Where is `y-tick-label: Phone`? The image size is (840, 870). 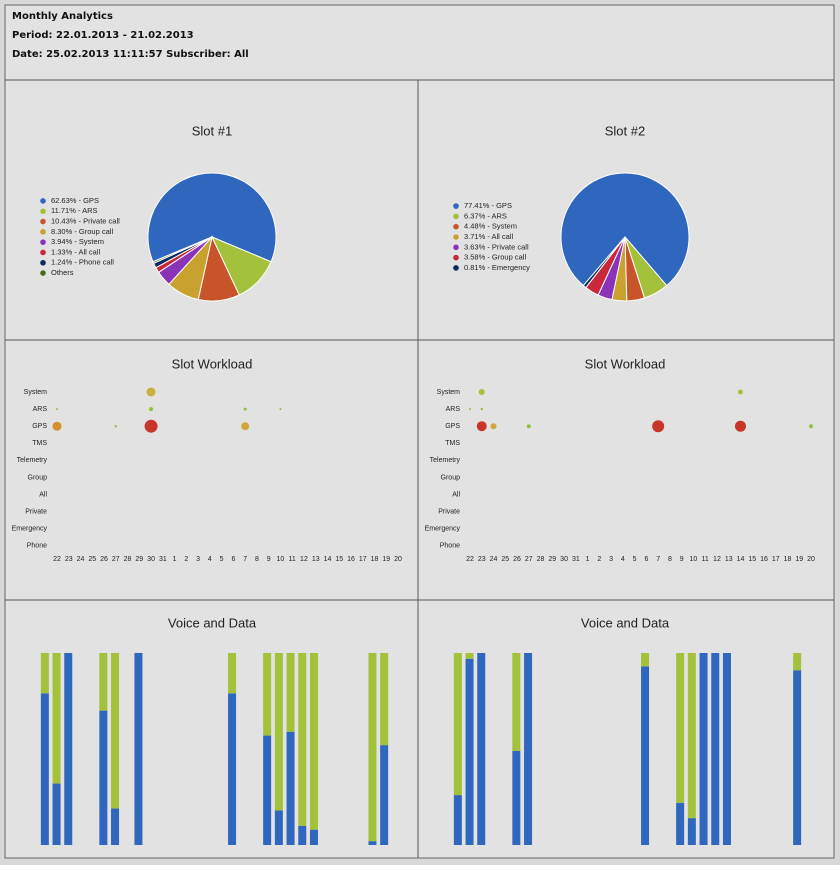
y-tick-label: Phone is located at coordinates (450, 546).